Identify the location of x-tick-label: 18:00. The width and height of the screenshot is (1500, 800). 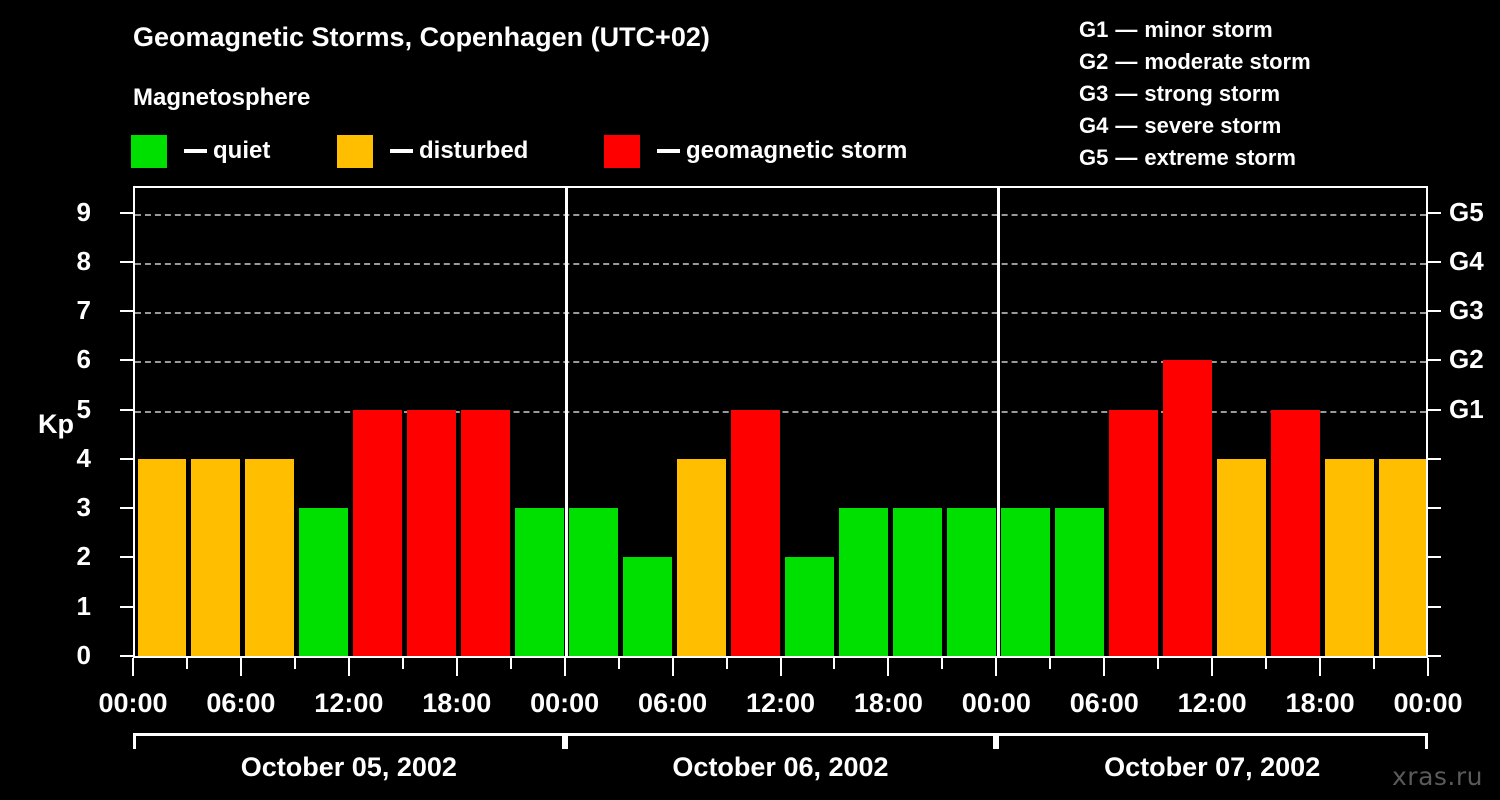
(457, 703).